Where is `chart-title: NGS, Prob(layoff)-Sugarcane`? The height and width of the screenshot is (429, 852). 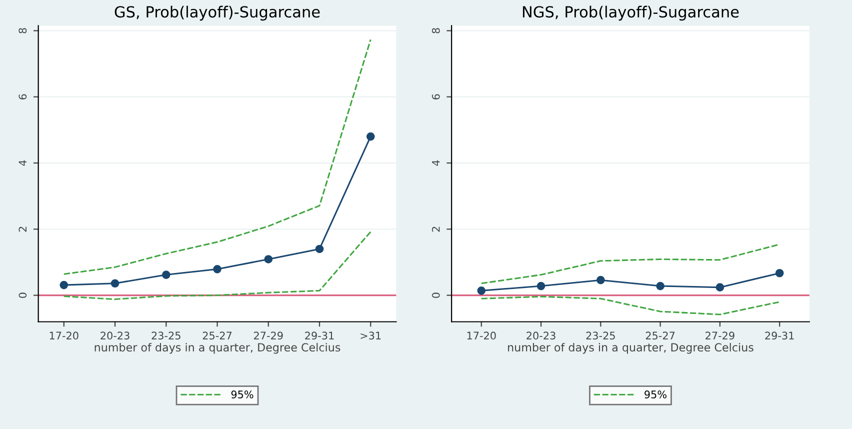 chart-title: NGS, Prob(layoff)-Sugarcane is located at coordinates (630, 13).